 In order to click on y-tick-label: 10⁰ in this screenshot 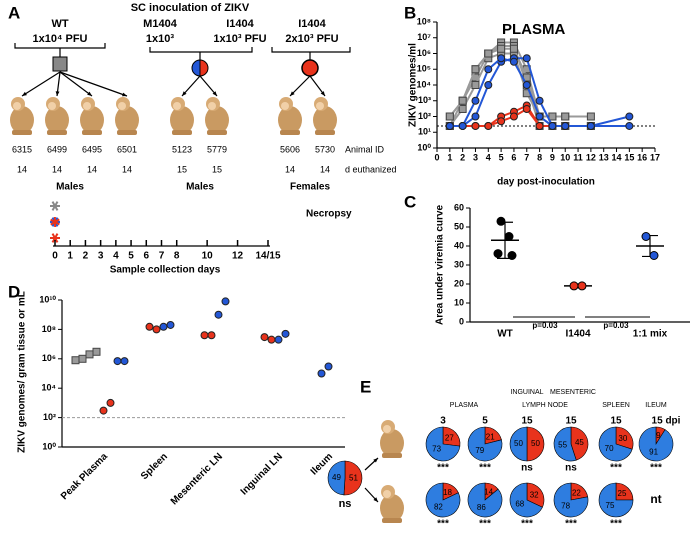, I will do `click(424, 147)`.